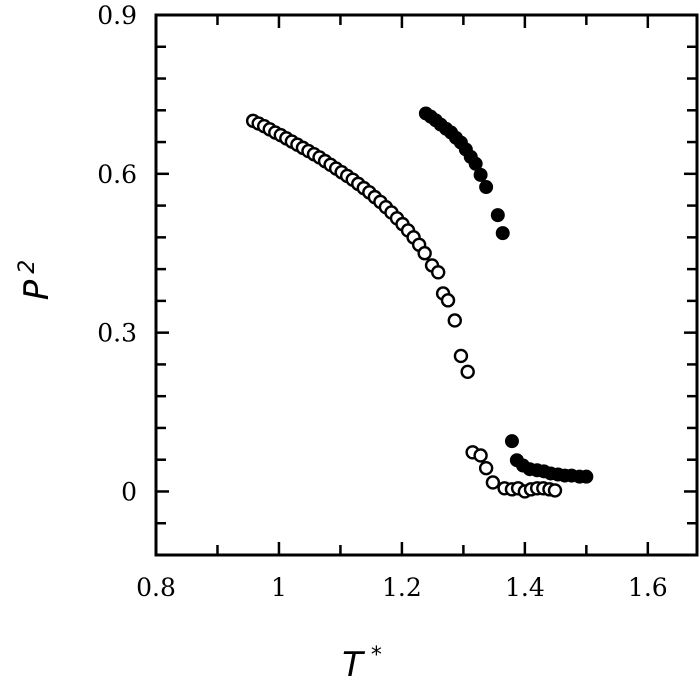 Image resolution: width=700 pixels, height=700 pixels. Describe the element at coordinates (156, 587) in the screenshot. I see `x-tick-label: 0.8` at that location.